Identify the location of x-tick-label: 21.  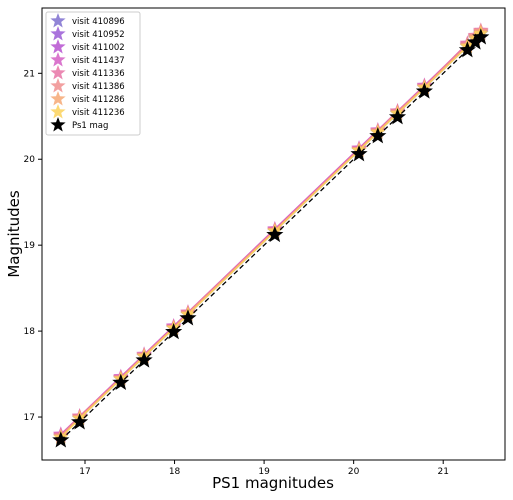
(442, 472).